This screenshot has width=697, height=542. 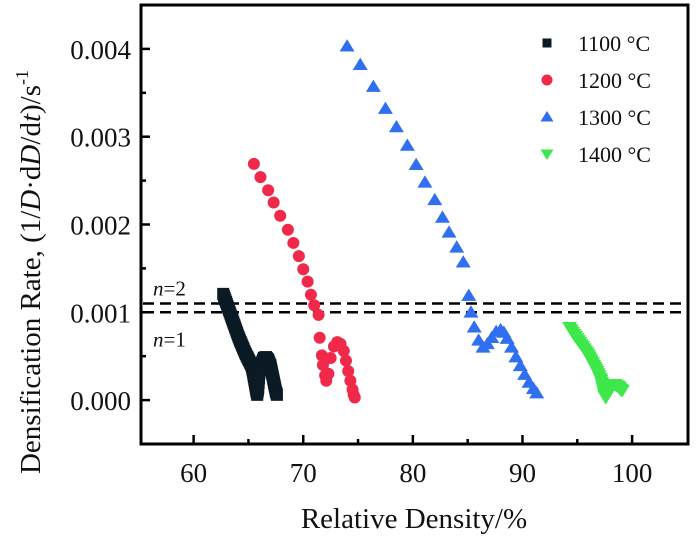 I want to click on legend-label: 1300 °C, so click(x=614, y=117).